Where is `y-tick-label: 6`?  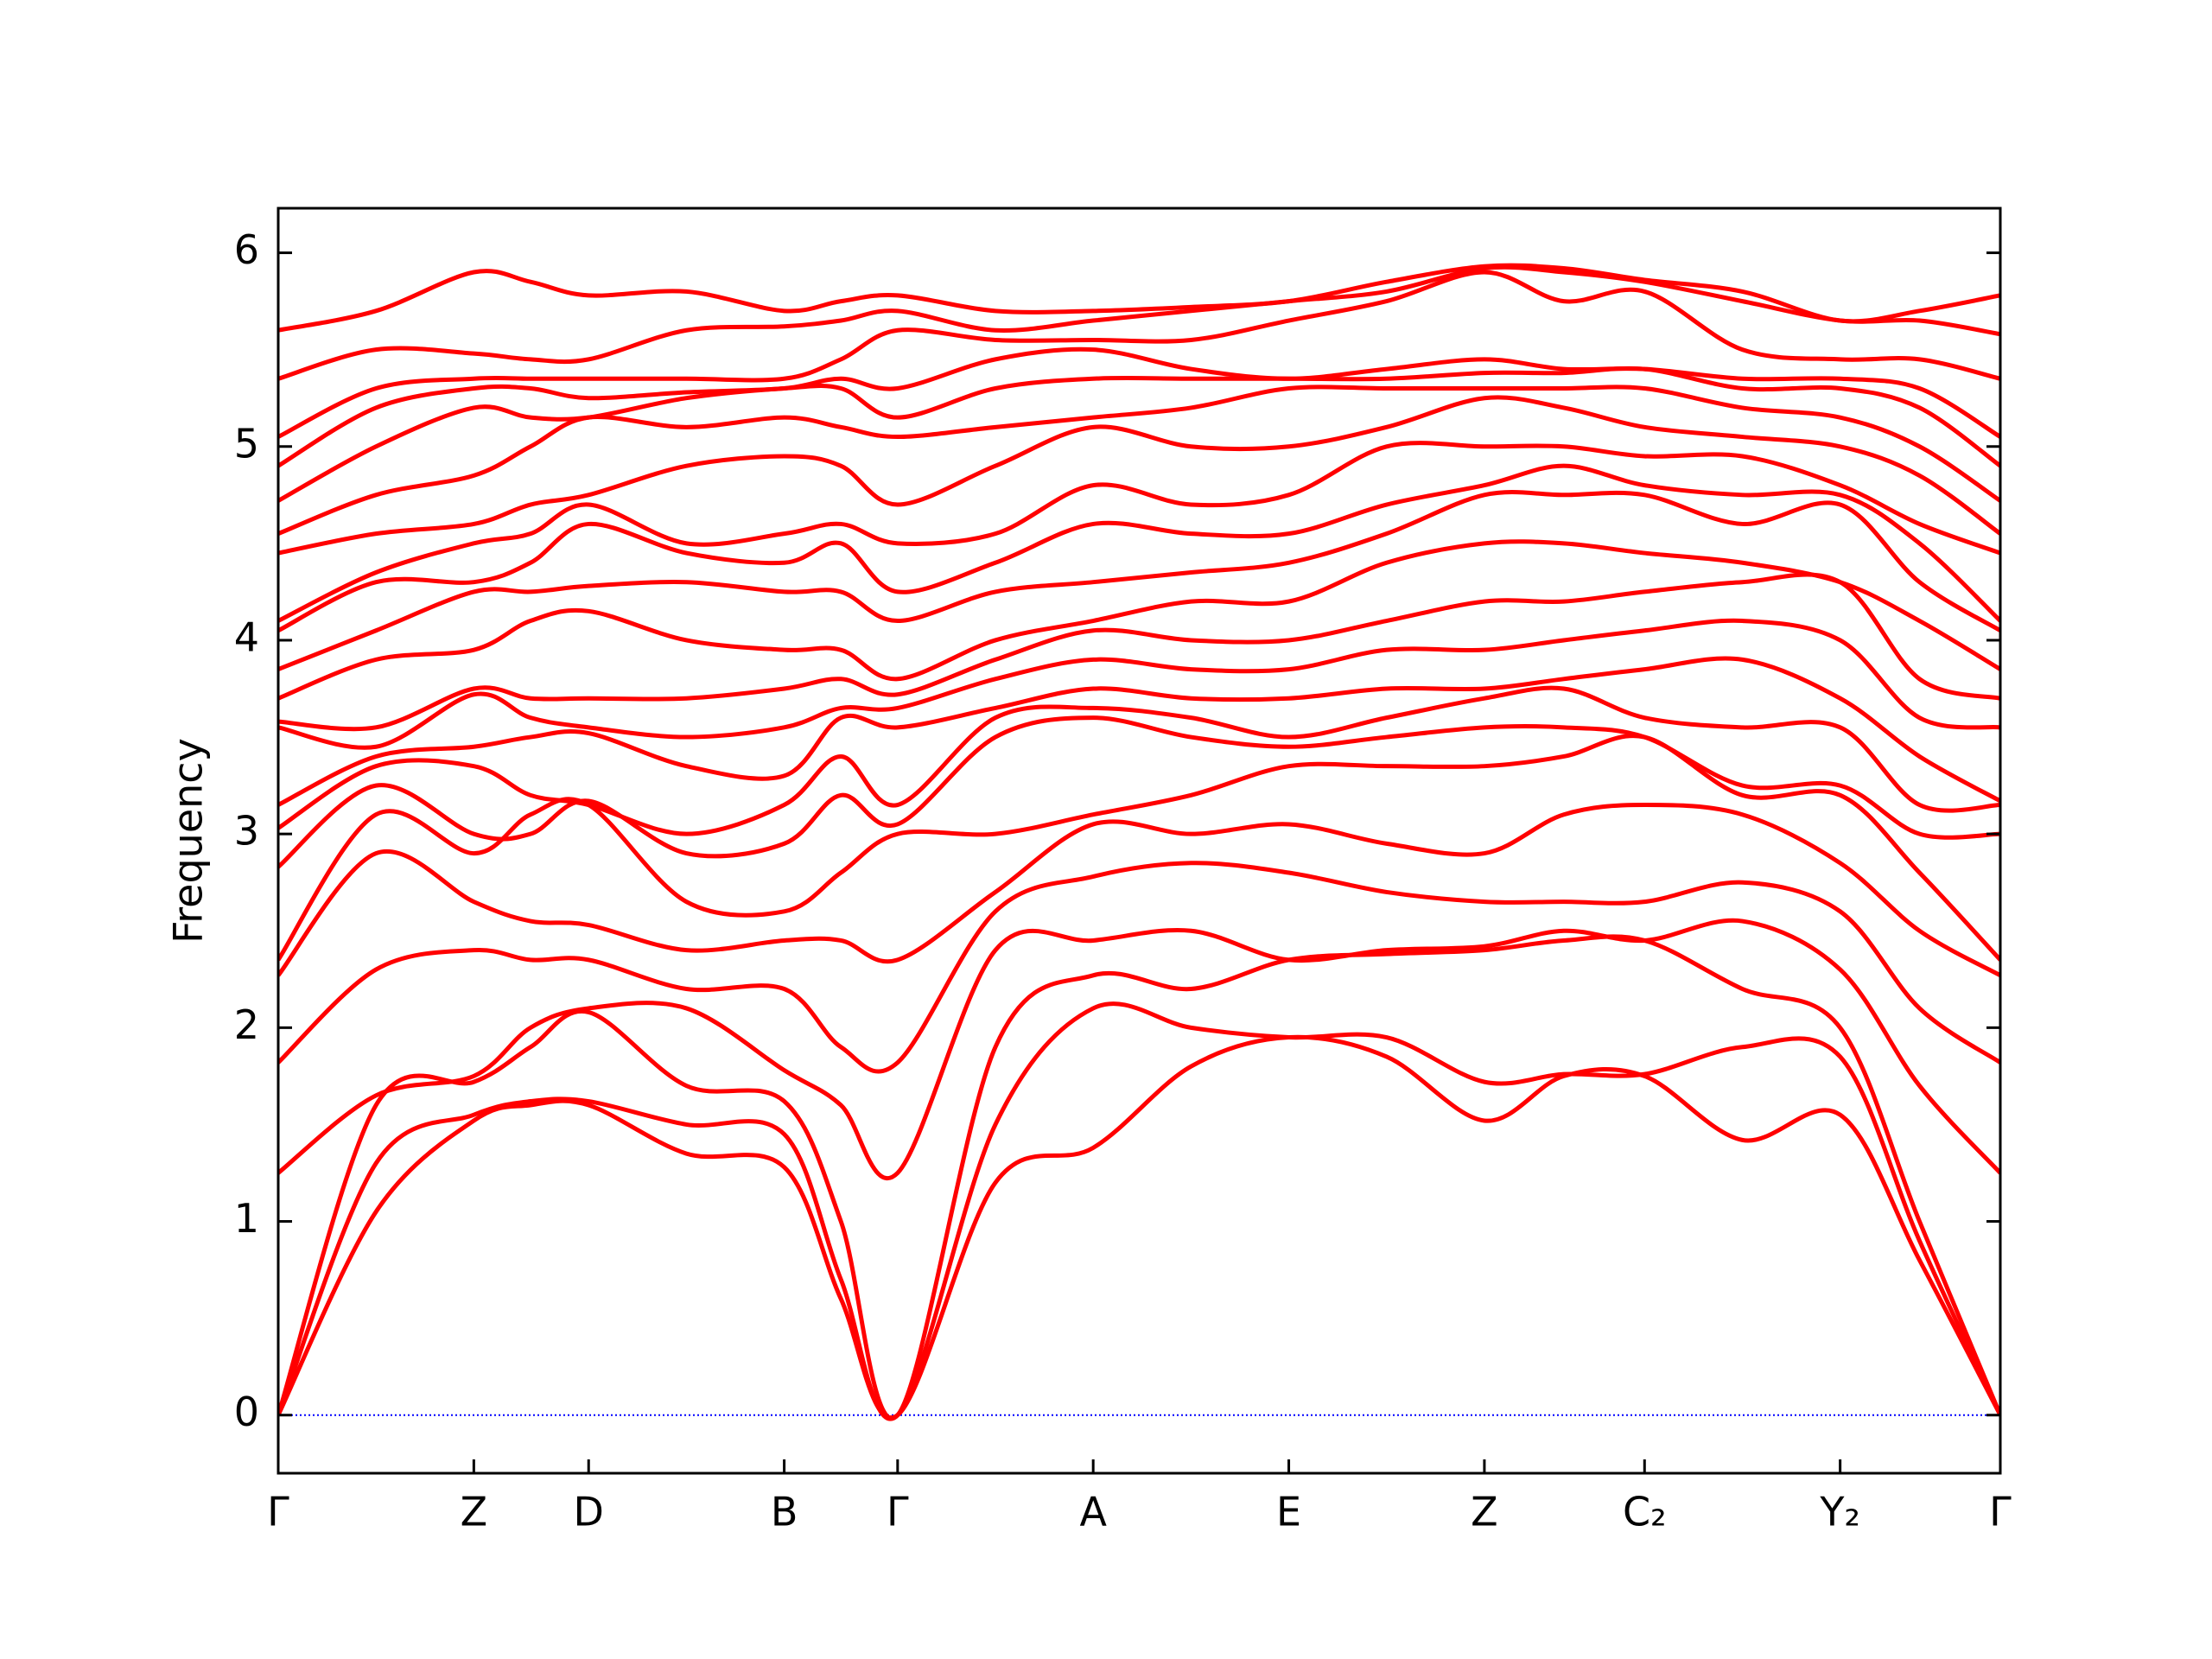
y-tick-label: 6 is located at coordinates (246, 249).